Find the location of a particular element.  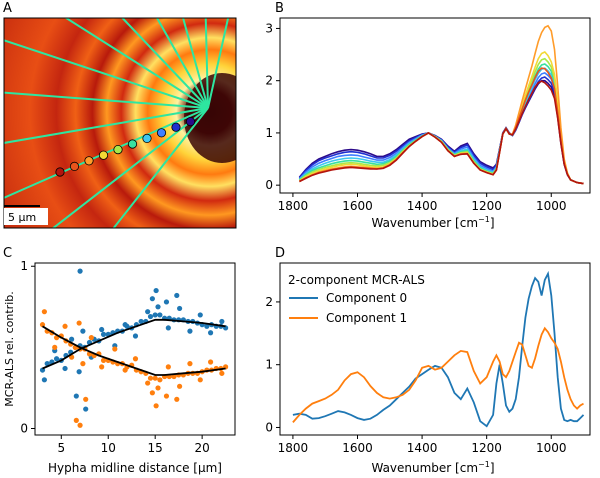

panel-b-ytick-label: 3 is located at coordinates (269, 28).